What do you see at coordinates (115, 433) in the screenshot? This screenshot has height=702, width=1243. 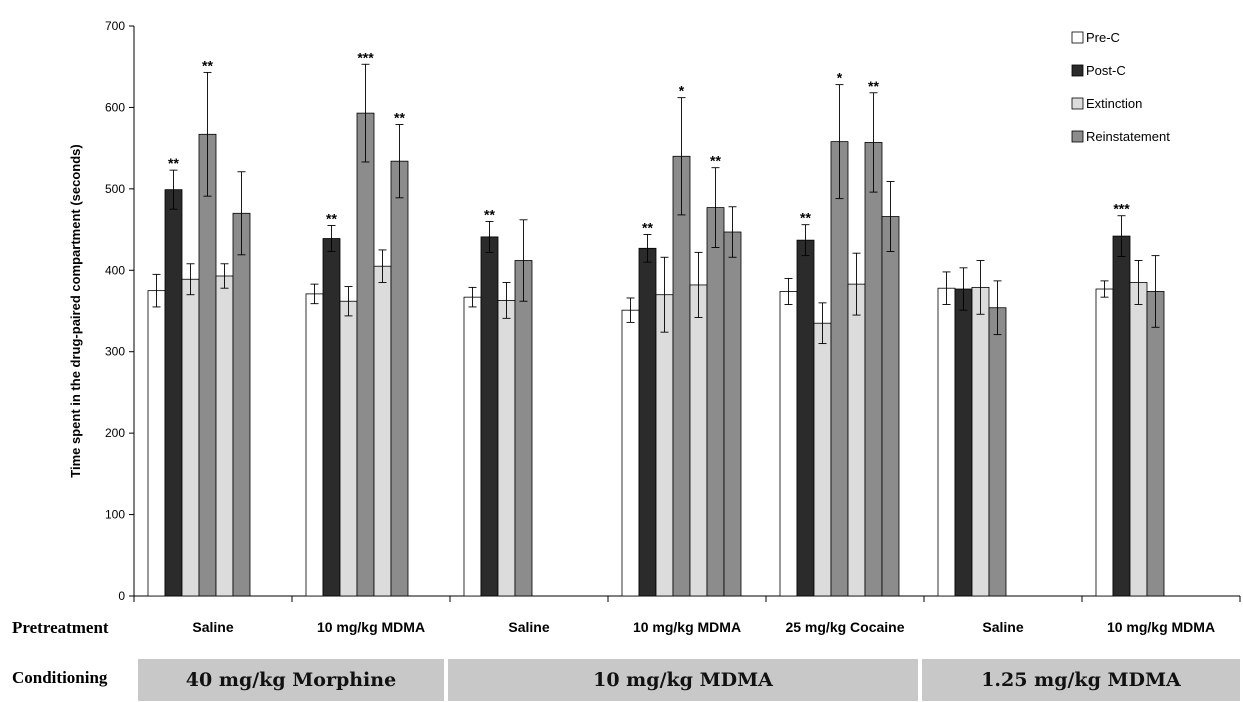 I see `y-tick-label: 200` at bounding box center [115, 433].